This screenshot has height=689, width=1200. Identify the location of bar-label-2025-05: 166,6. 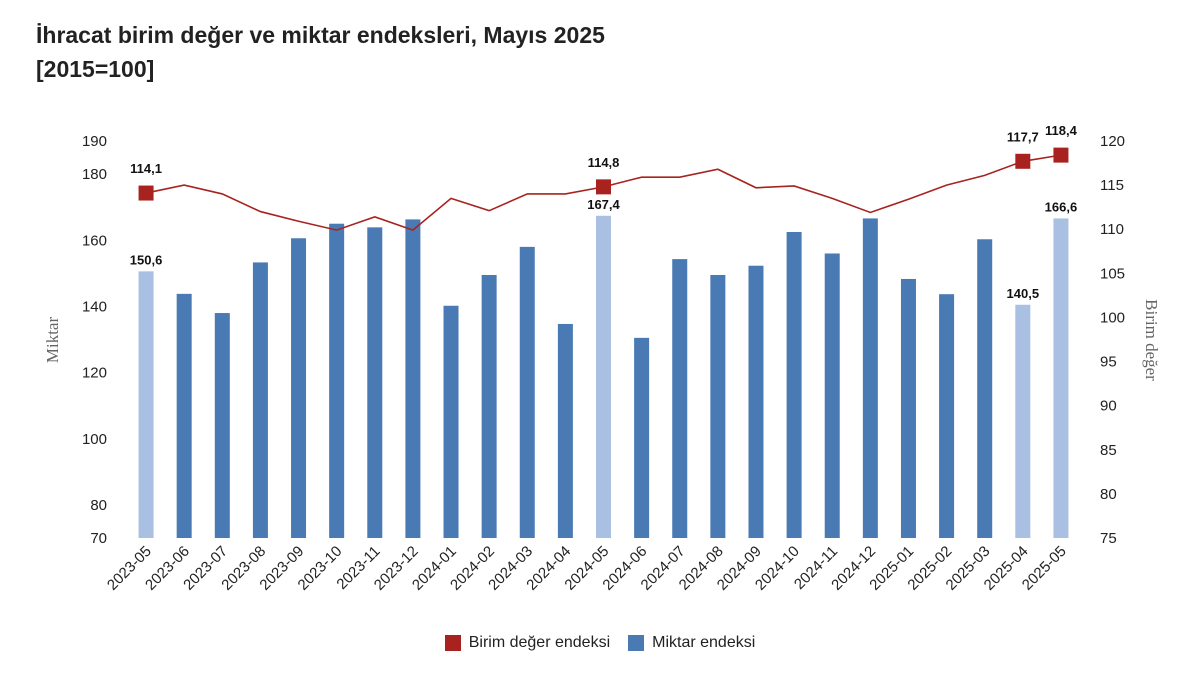
(1061, 206).